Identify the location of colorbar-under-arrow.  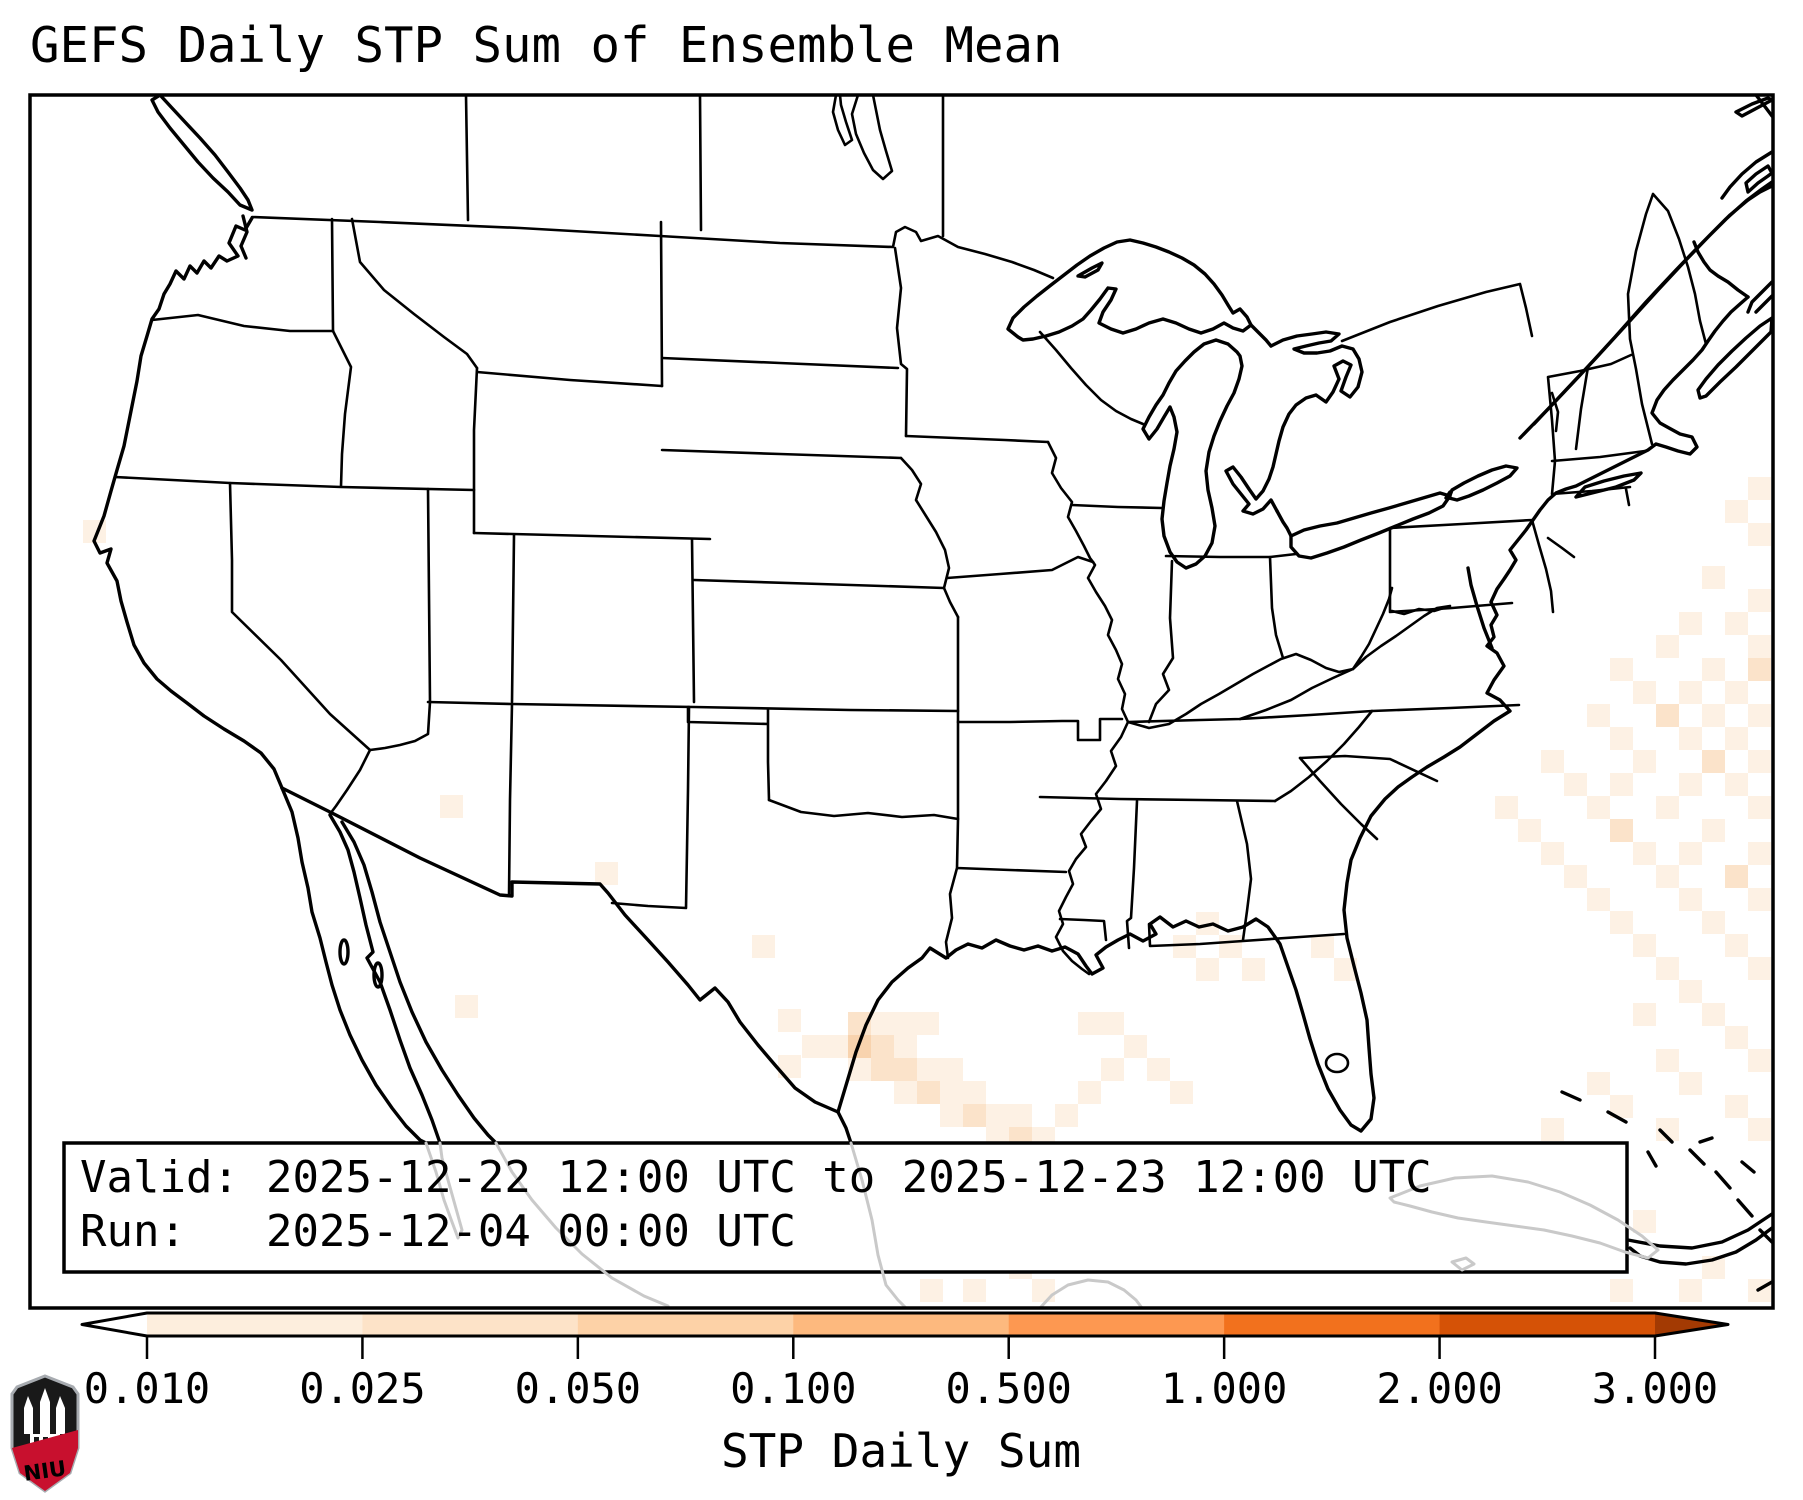
(114, 1324).